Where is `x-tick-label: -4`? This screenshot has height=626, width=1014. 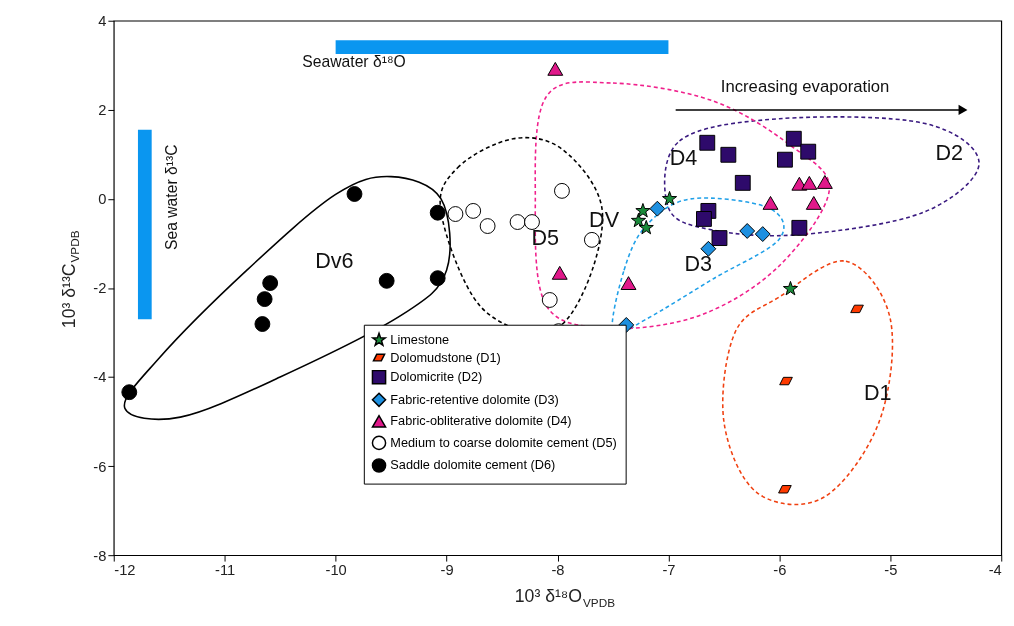
x-tick-label: -4 is located at coordinates (995, 570).